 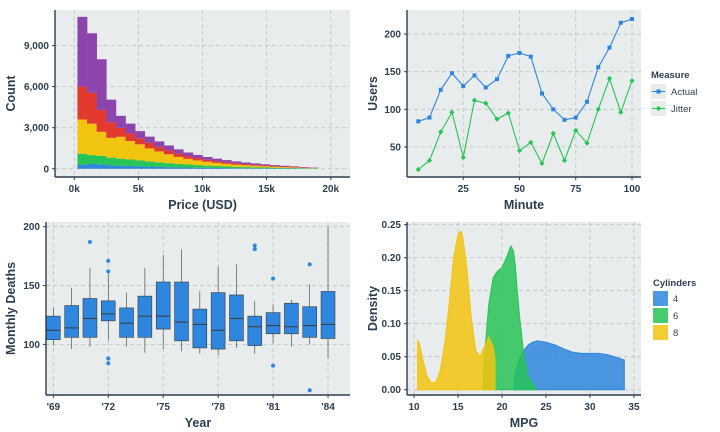 I want to click on y-tick-label: 3,000, so click(x=36, y=128).